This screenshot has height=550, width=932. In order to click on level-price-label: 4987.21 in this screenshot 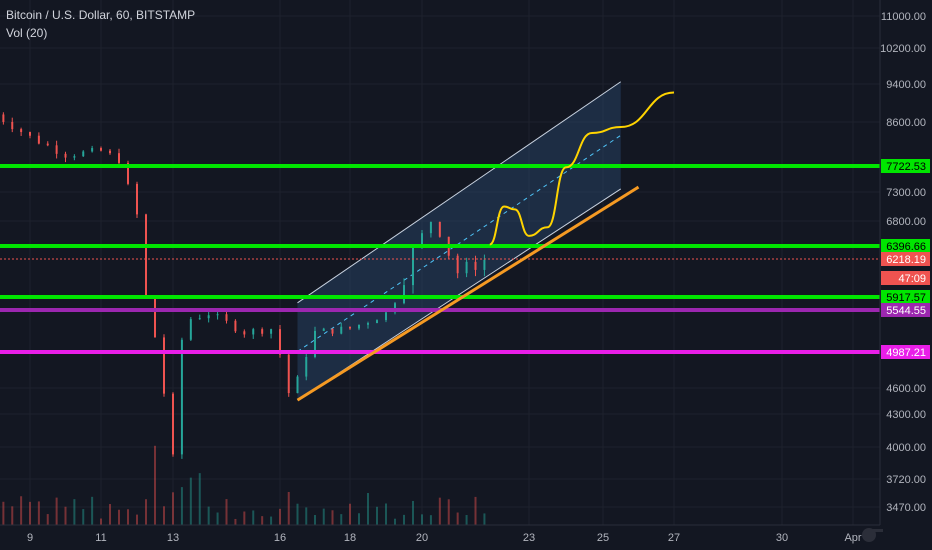, I will do `click(906, 353)`.